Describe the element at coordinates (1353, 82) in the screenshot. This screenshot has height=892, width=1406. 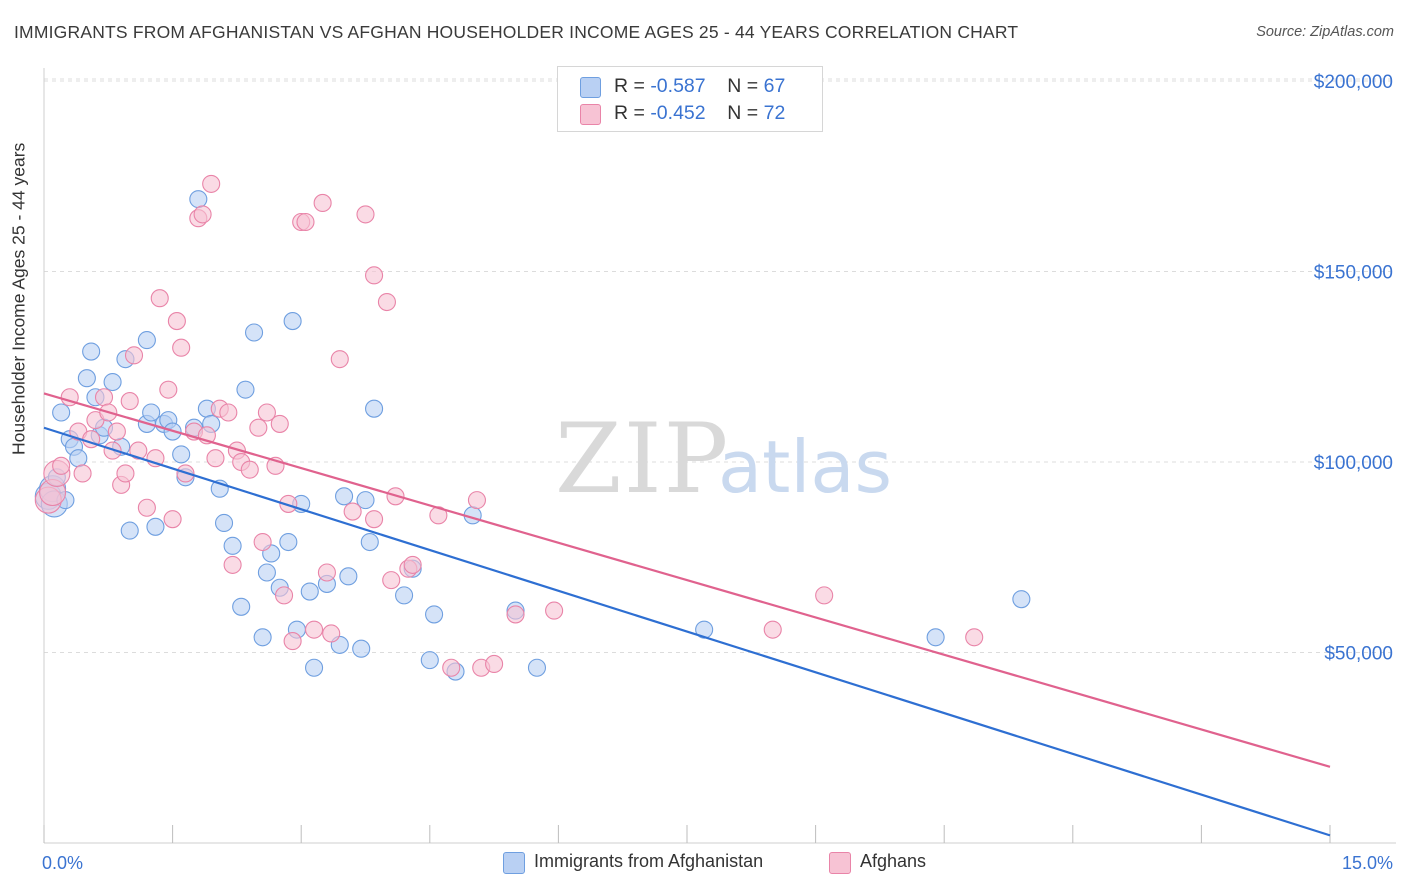
I see `y-tick-label: $200,000` at that location.